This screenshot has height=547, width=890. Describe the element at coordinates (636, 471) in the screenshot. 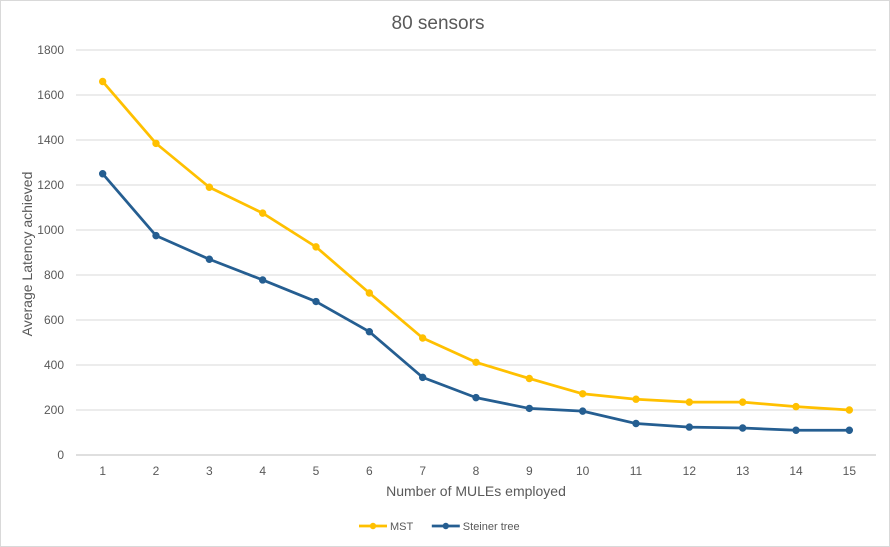

I see `x-tick-label: 11` at that location.